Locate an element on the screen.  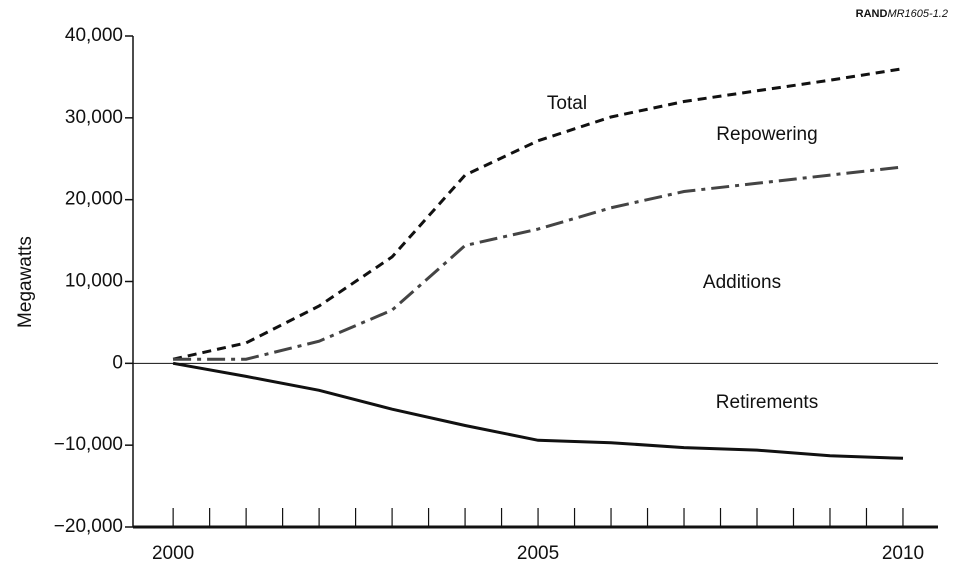
series-label: Retirements is located at coordinates (767, 402).